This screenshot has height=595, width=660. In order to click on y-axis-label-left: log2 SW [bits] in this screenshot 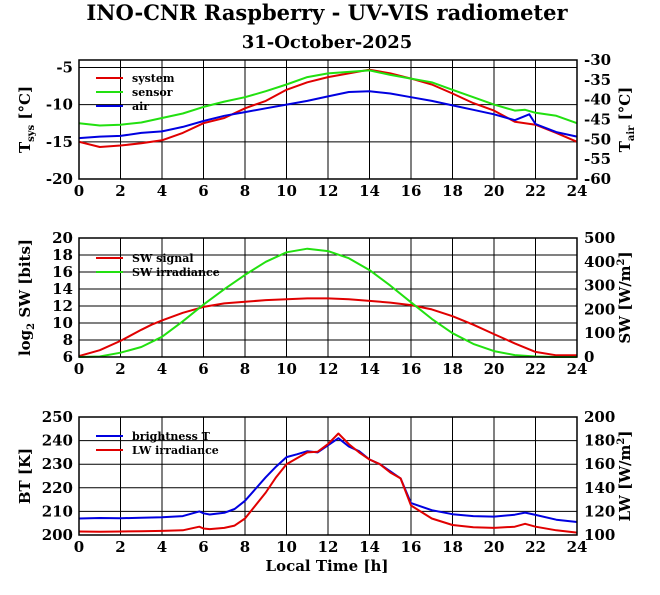, I will do `click(26, 297)`.